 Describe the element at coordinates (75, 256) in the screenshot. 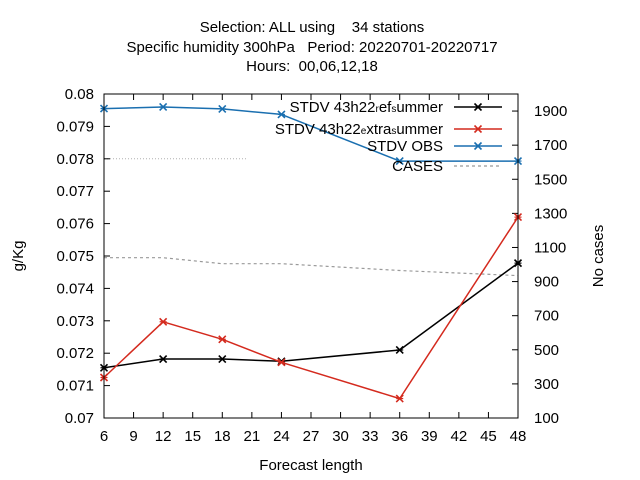

I see `y-tick-label: 0.075` at that location.